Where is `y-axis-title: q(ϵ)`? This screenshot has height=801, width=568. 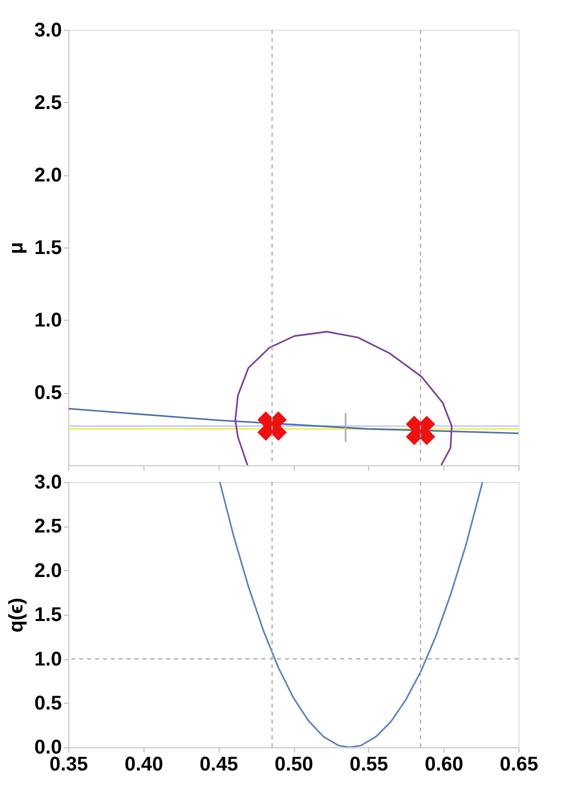
y-axis-title: q(ϵ) is located at coordinates (16, 615).